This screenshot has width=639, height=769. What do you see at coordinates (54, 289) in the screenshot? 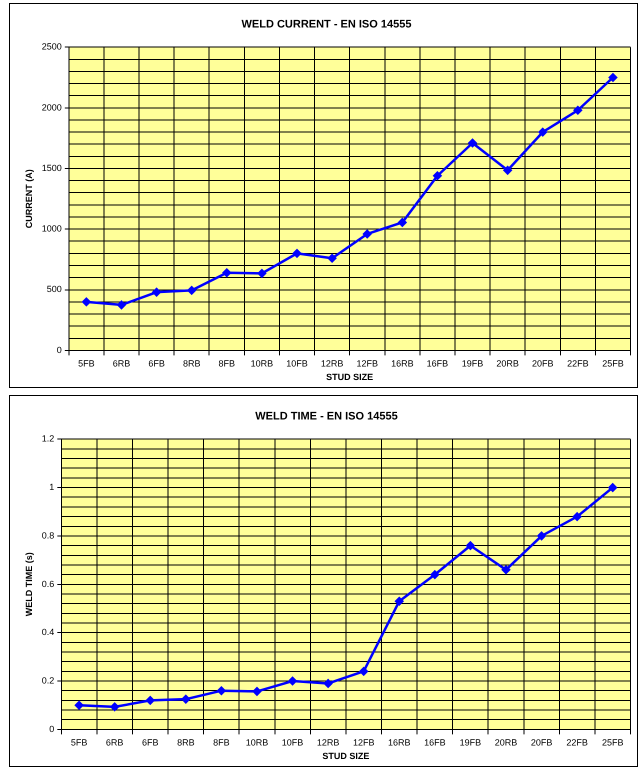
I see `y-tick-label: 500` at bounding box center [54, 289].